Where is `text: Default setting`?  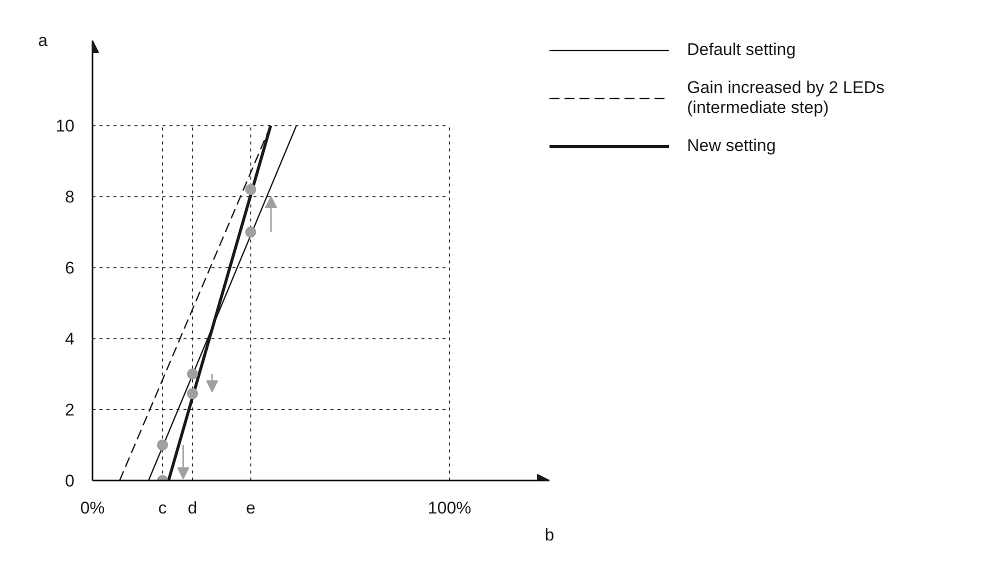 text: Default setting is located at coordinates (741, 50).